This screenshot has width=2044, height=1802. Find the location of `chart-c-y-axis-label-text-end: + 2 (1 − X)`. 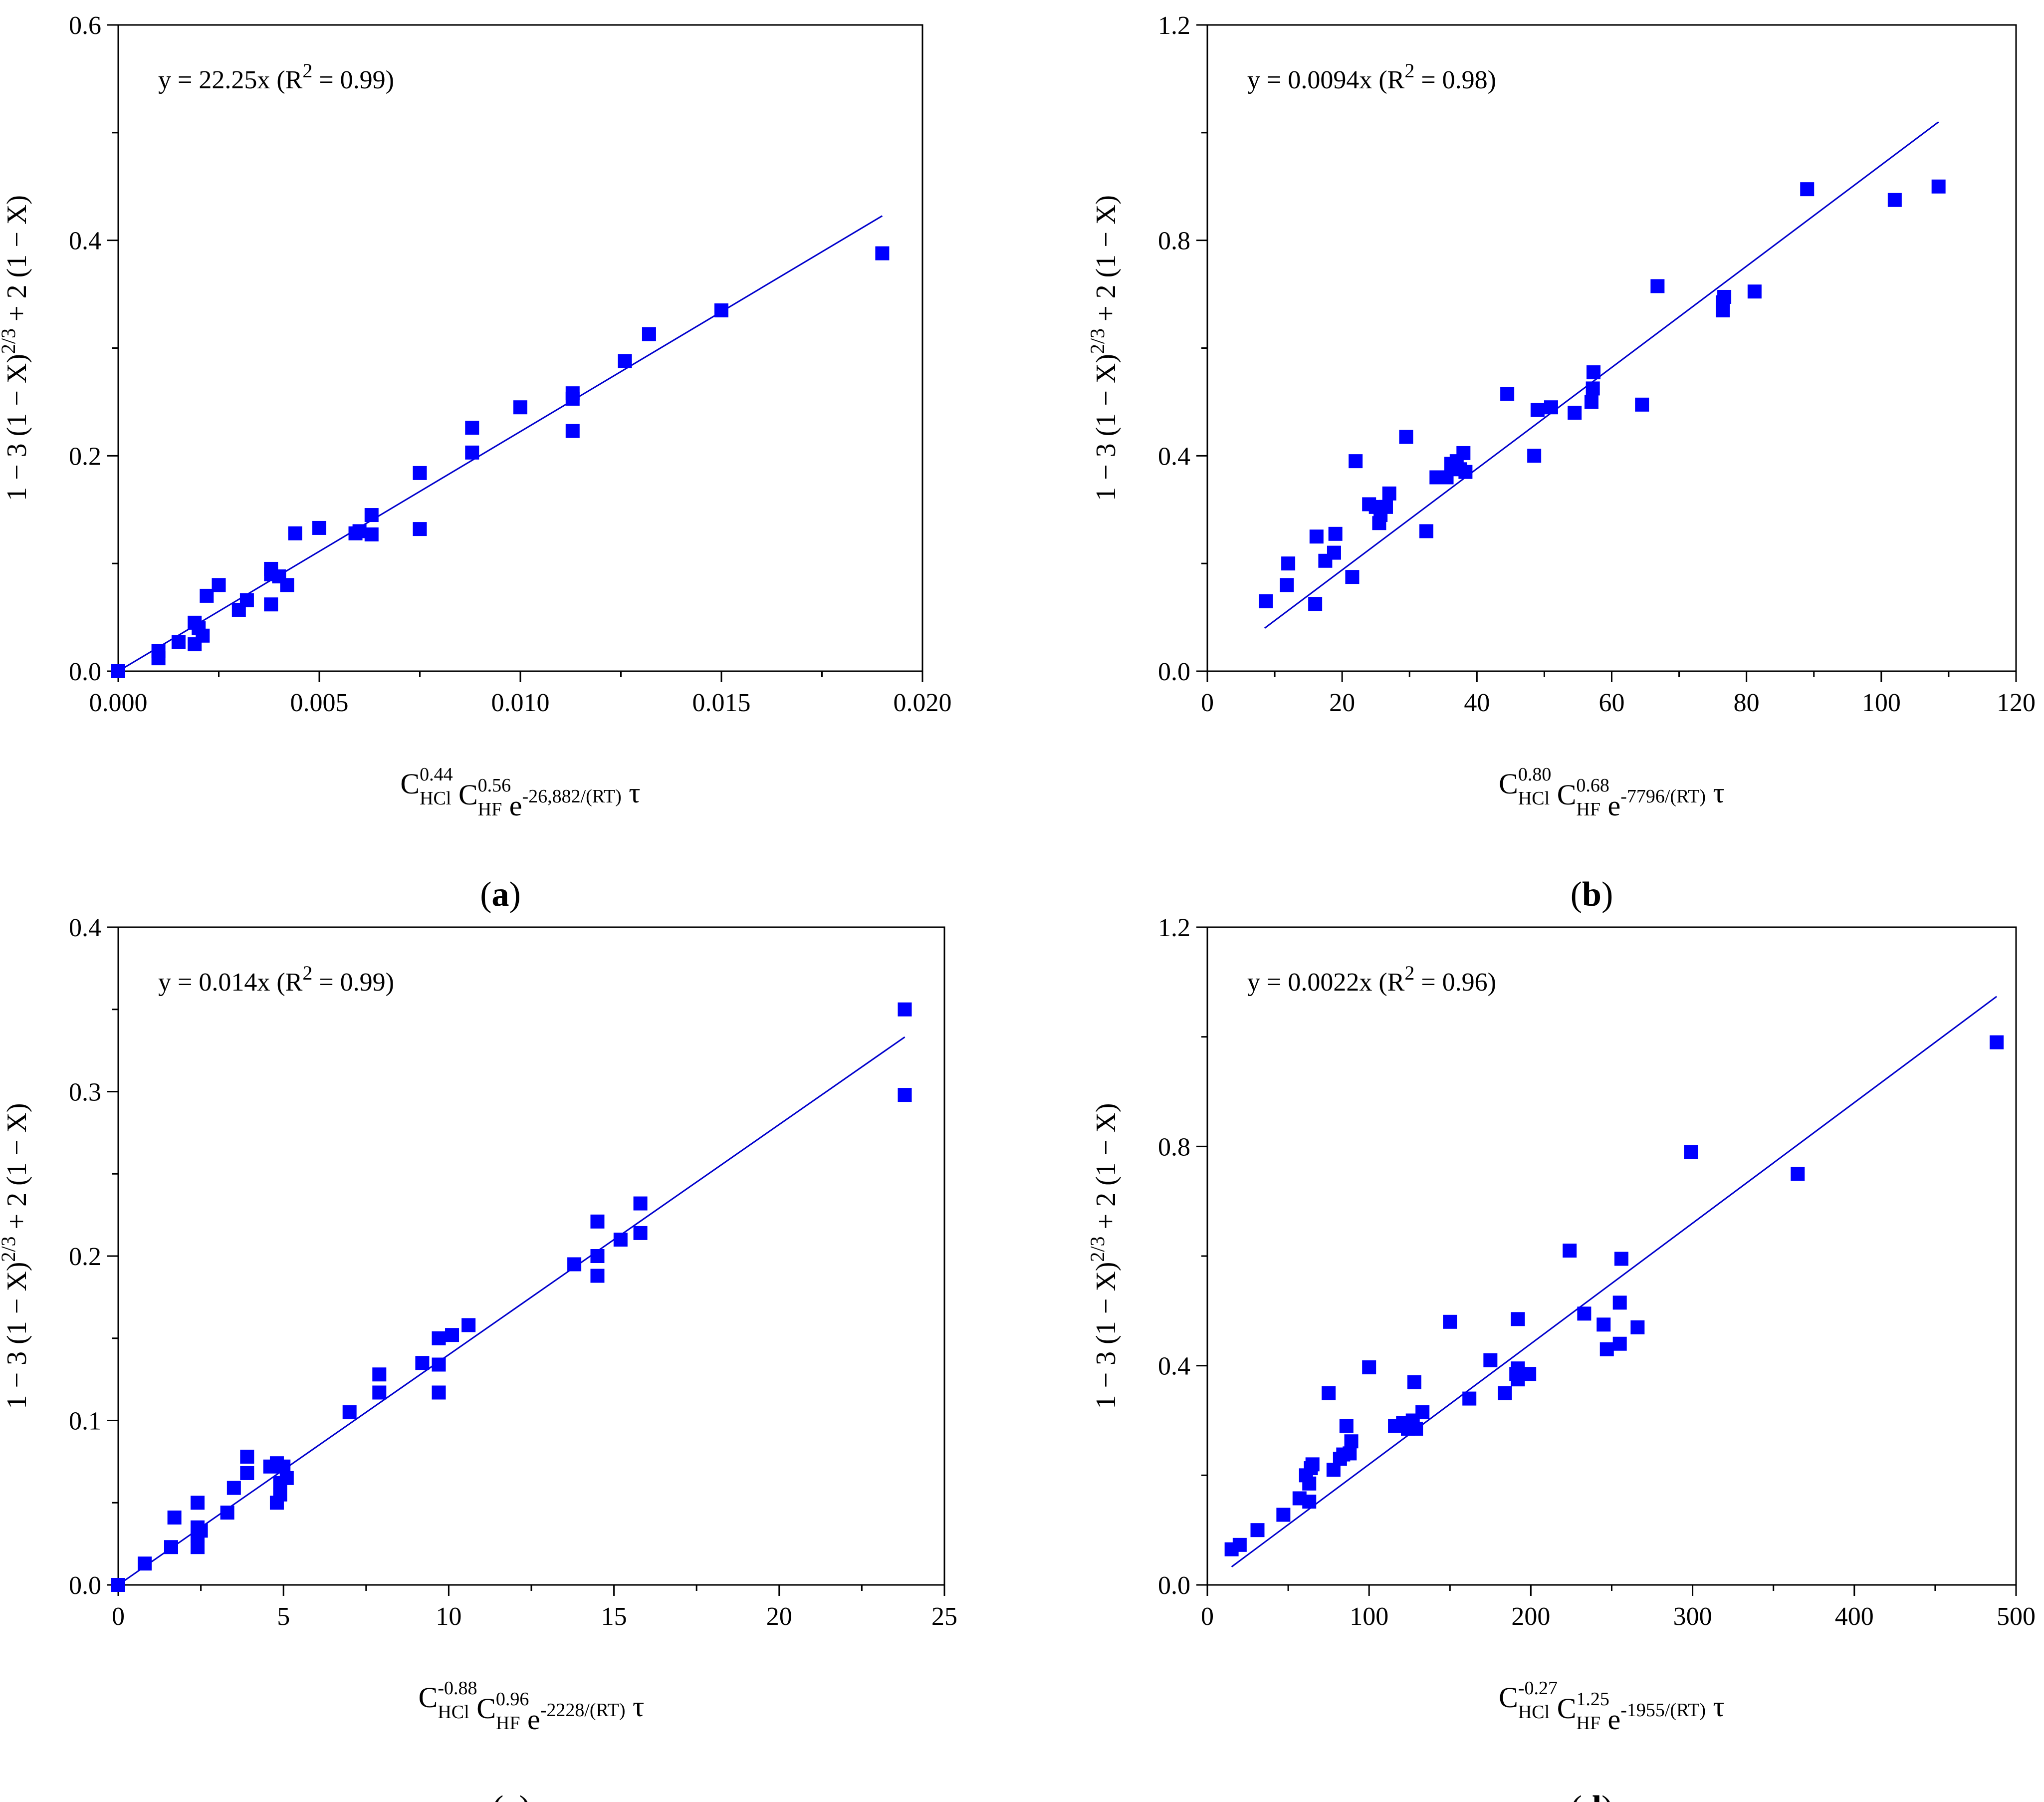

chart-c-y-axis-label-text-end: + 2 (1 − X) is located at coordinates (16, 1170).